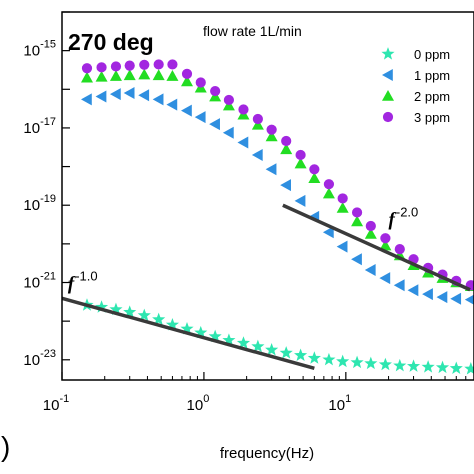 The width and height of the screenshot is (474, 474). I want to click on x-tick-label: 10⁰, so click(198, 403).